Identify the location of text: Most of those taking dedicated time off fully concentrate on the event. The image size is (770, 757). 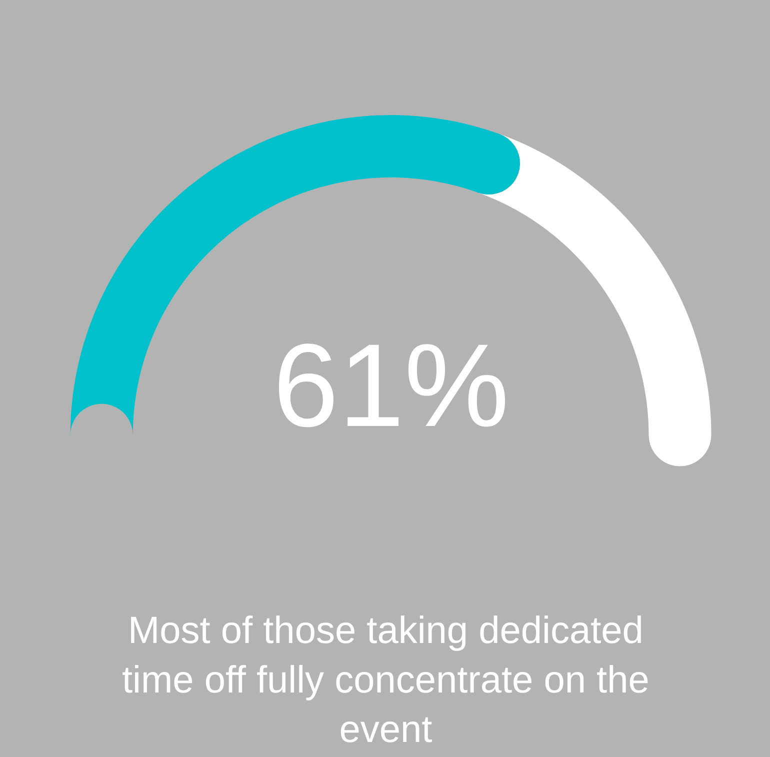
(386, 680).